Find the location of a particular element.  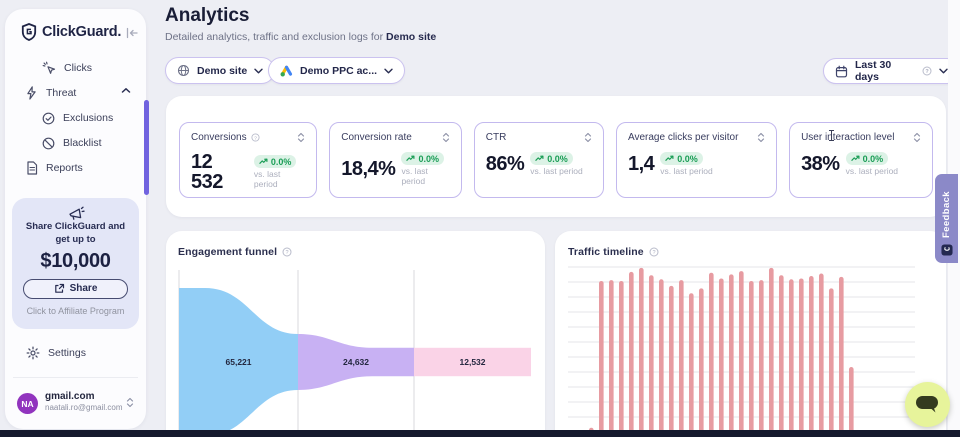

shield-logo-icon is located at coordinates (29, 32).